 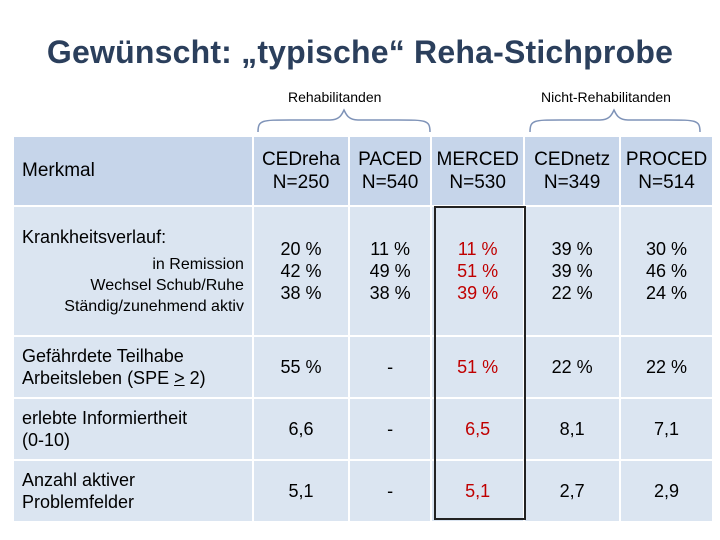 What do you see at coordinates (389, 171) in the screenshot?
I see `header-study: PACED N=540` at bounding box center [389, 171].